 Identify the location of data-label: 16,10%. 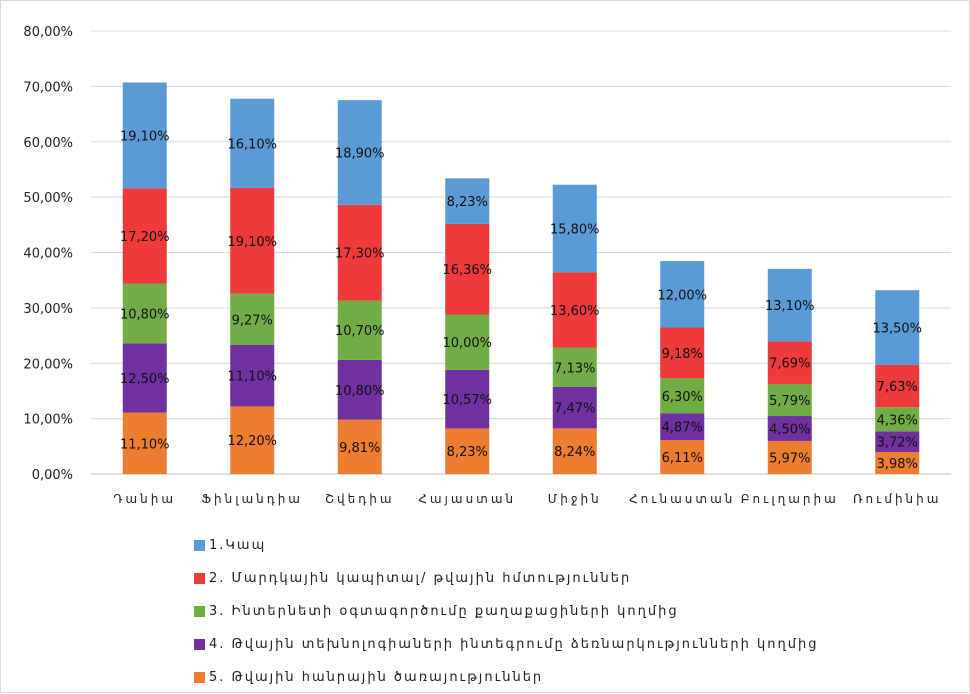
(252, 144).